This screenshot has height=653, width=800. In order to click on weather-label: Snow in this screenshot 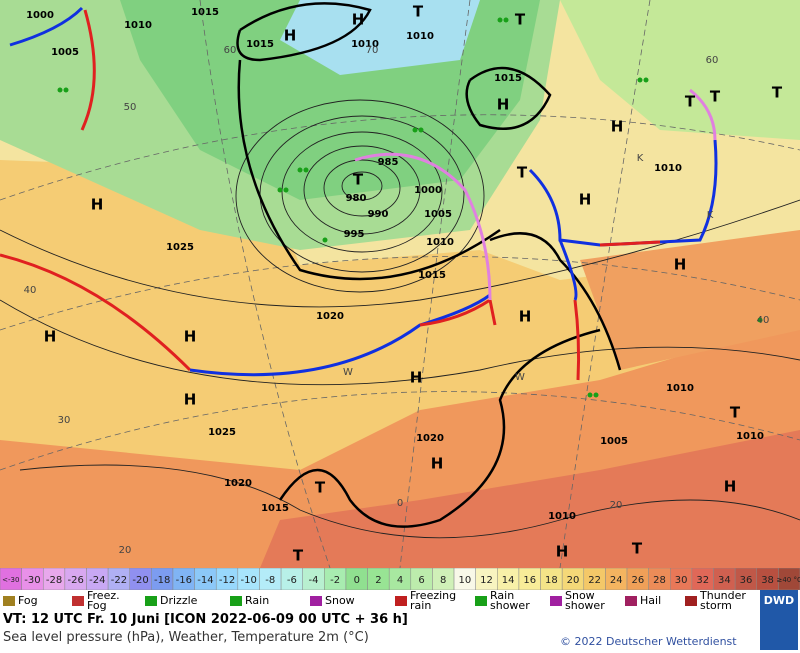, I will do `click(340, 600)`.